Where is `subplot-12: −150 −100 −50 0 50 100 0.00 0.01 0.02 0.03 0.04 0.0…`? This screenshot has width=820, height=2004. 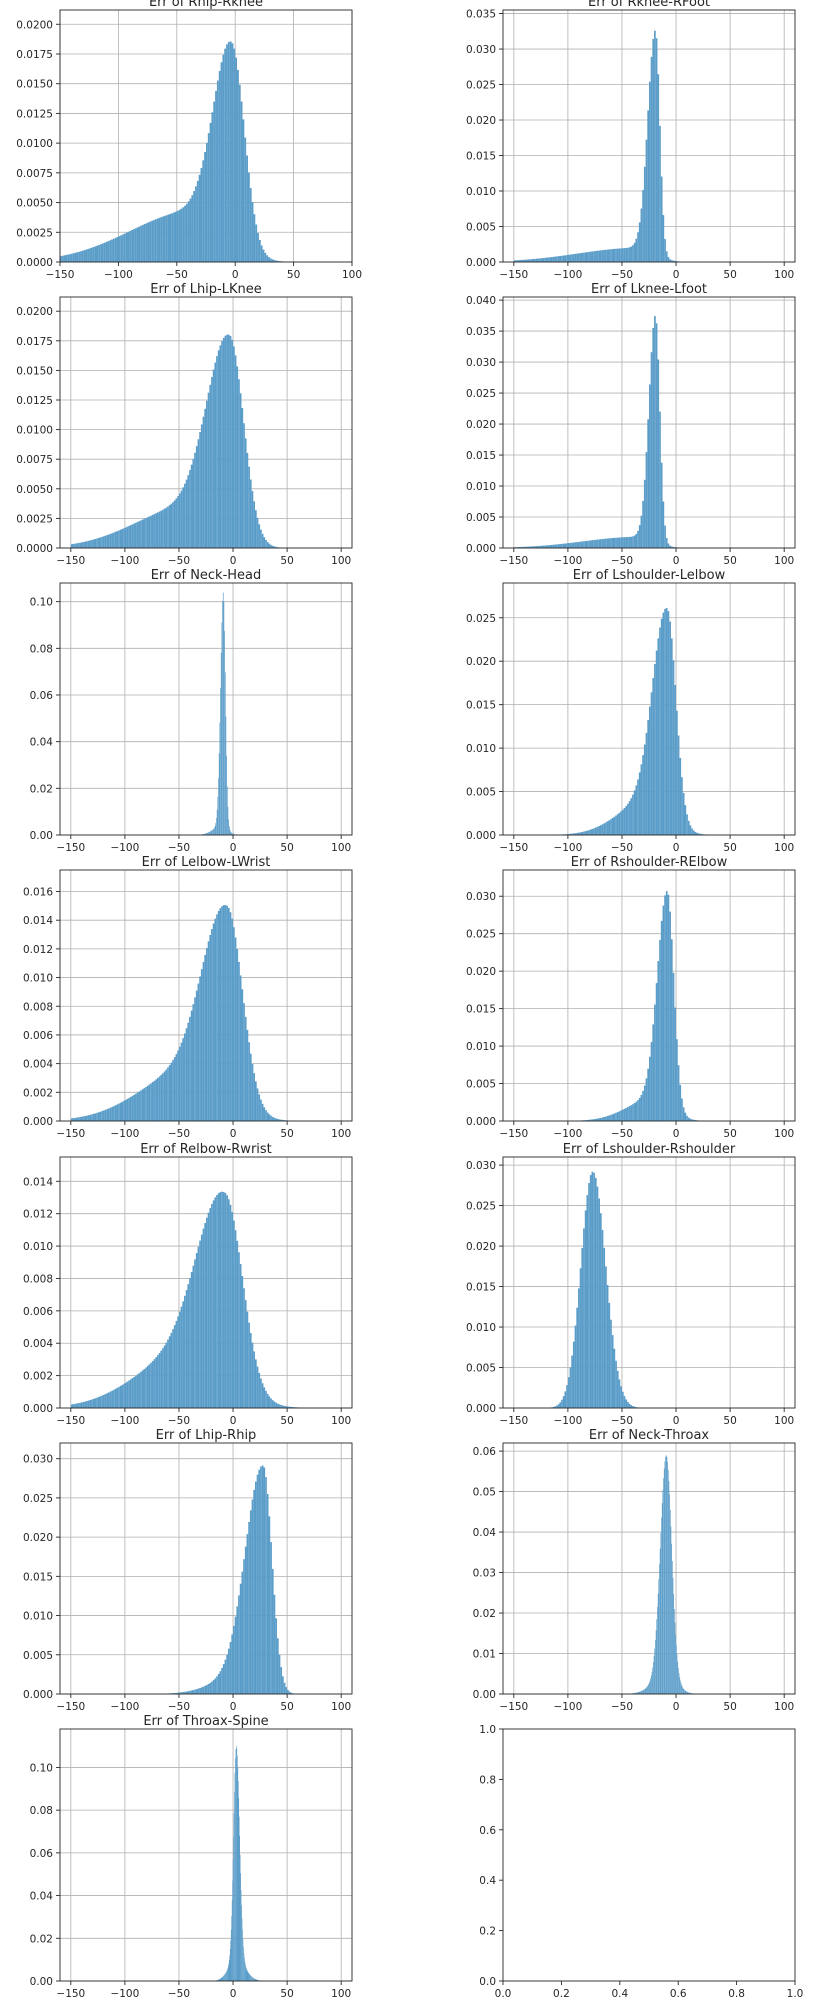 subplot-12: −150 −100 −50 0 50 100 0.00 0.01 0.02 0.03 0.04 0.0… is located at coordinates (634, 1570).